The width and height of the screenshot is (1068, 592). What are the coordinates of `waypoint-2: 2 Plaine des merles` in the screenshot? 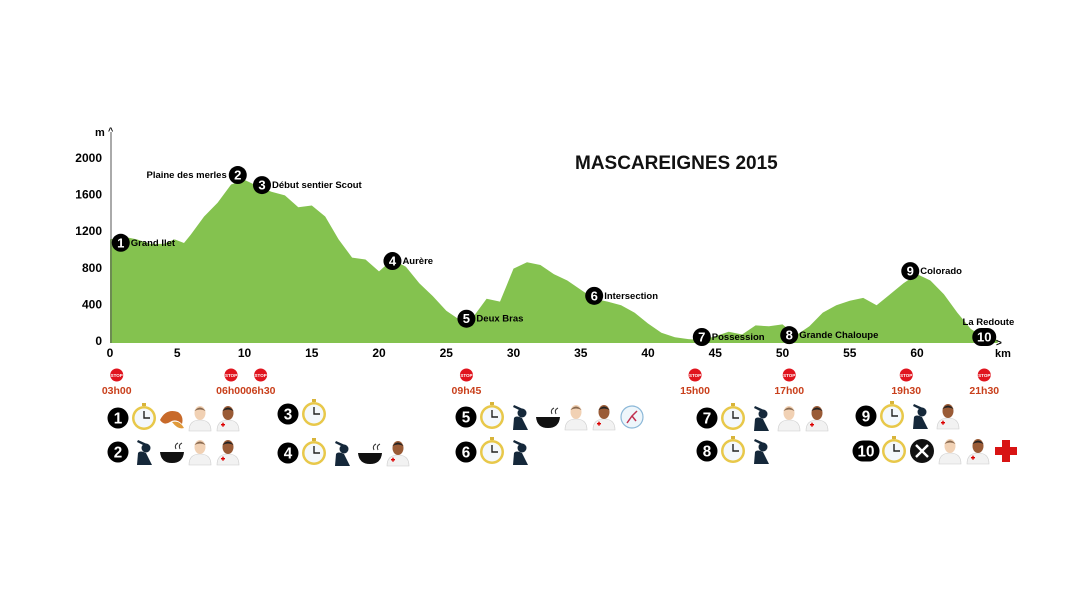 It's located at (196, 175).